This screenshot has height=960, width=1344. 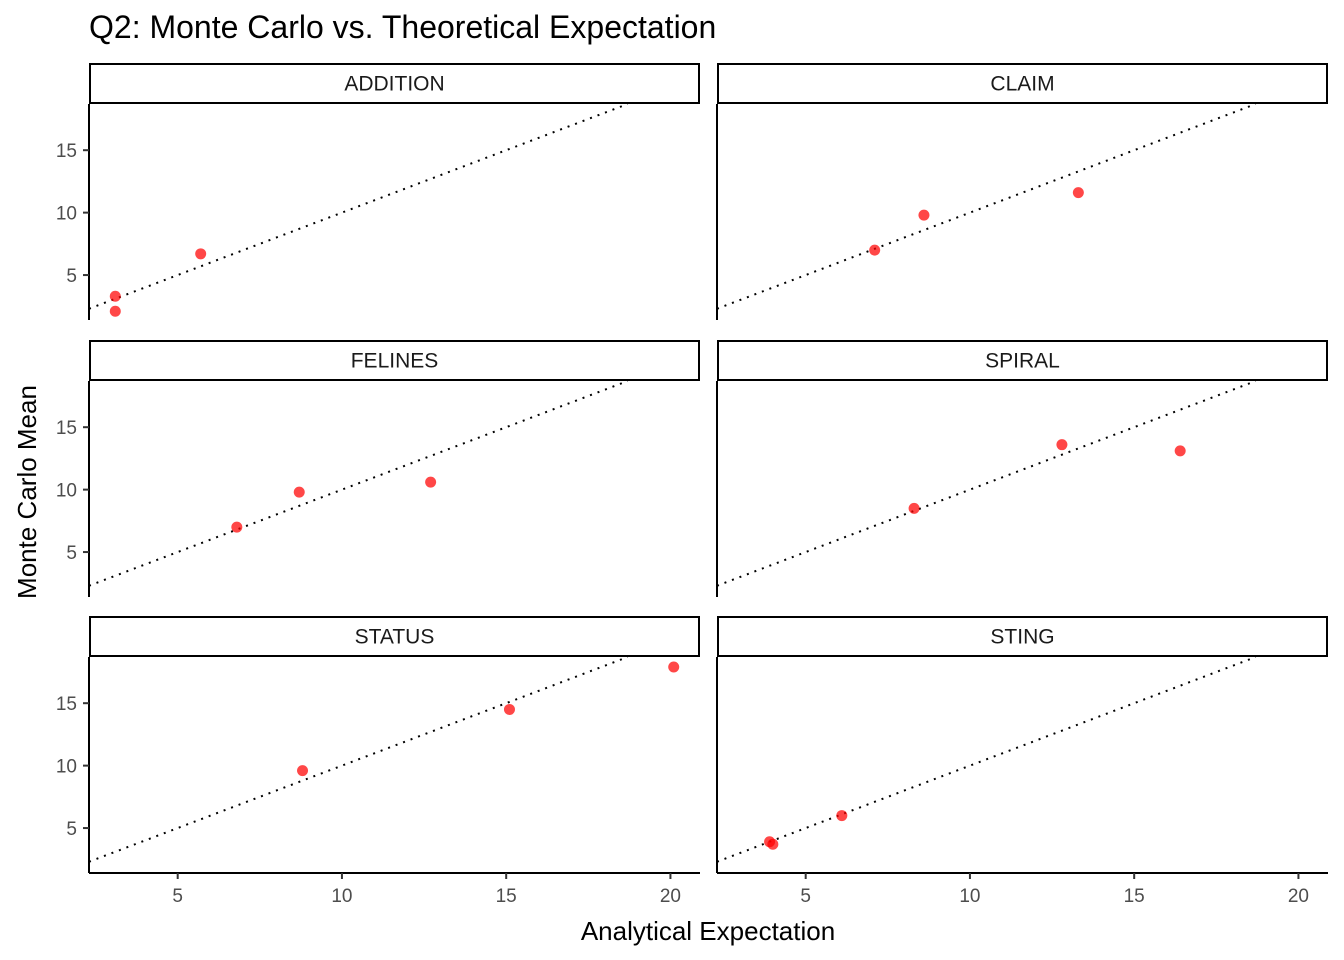 I want to click on facet-panel-felines: FELINES 5 10 15, so click(x=378, y=468).